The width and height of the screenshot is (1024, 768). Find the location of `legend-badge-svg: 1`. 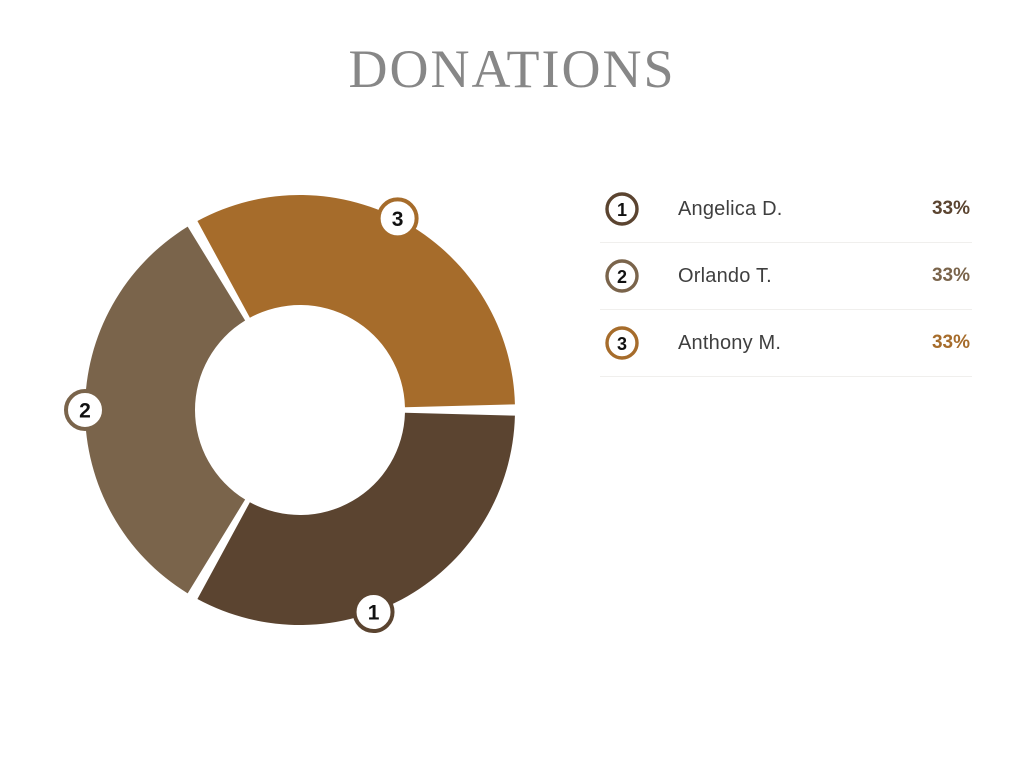

legend-badge-svg: 1 is located at coordinates (622, 209).